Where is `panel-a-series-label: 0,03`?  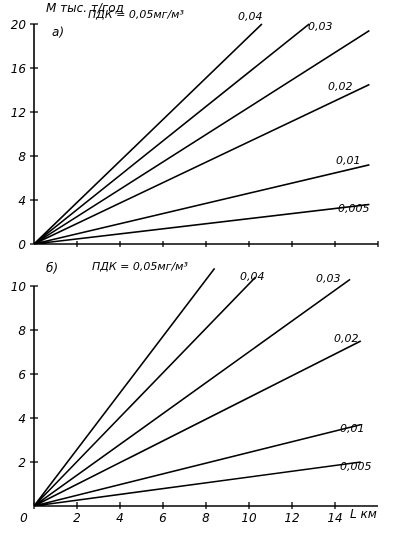
panel-a-series-label: 0,03 is located at coordinates (320, 26).